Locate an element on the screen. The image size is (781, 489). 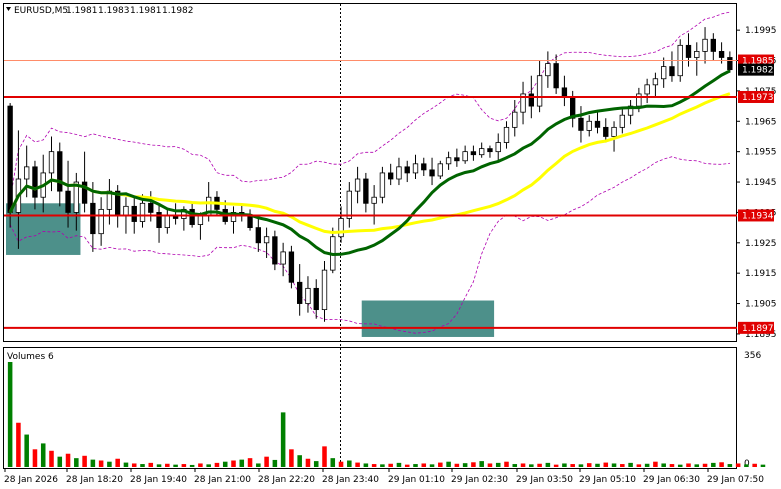
symbol-label: EURUSD,M5 is located at coordinates (41, 11).